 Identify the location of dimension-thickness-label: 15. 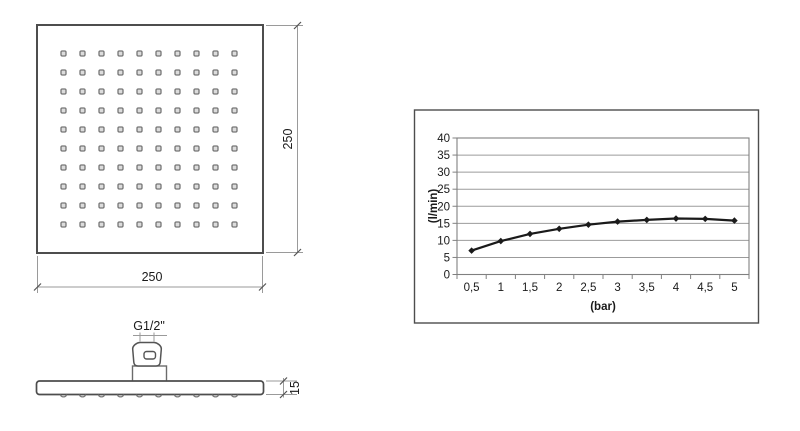
(295, 388).